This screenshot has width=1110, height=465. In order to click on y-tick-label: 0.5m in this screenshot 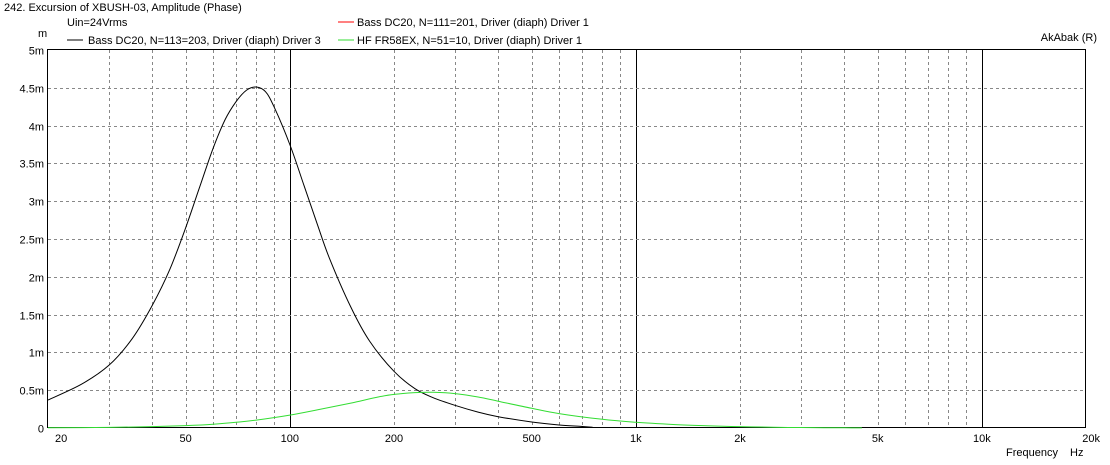, I will do `click(32, 392)`.